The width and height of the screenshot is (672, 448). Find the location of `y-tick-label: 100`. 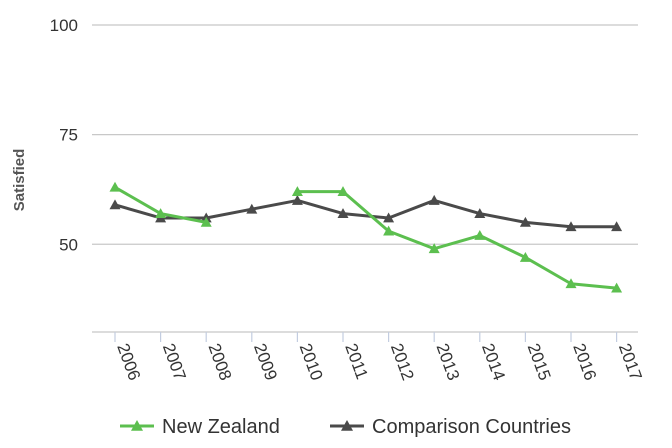

y-tick-label: 100 is located at coordinates (64, 25).